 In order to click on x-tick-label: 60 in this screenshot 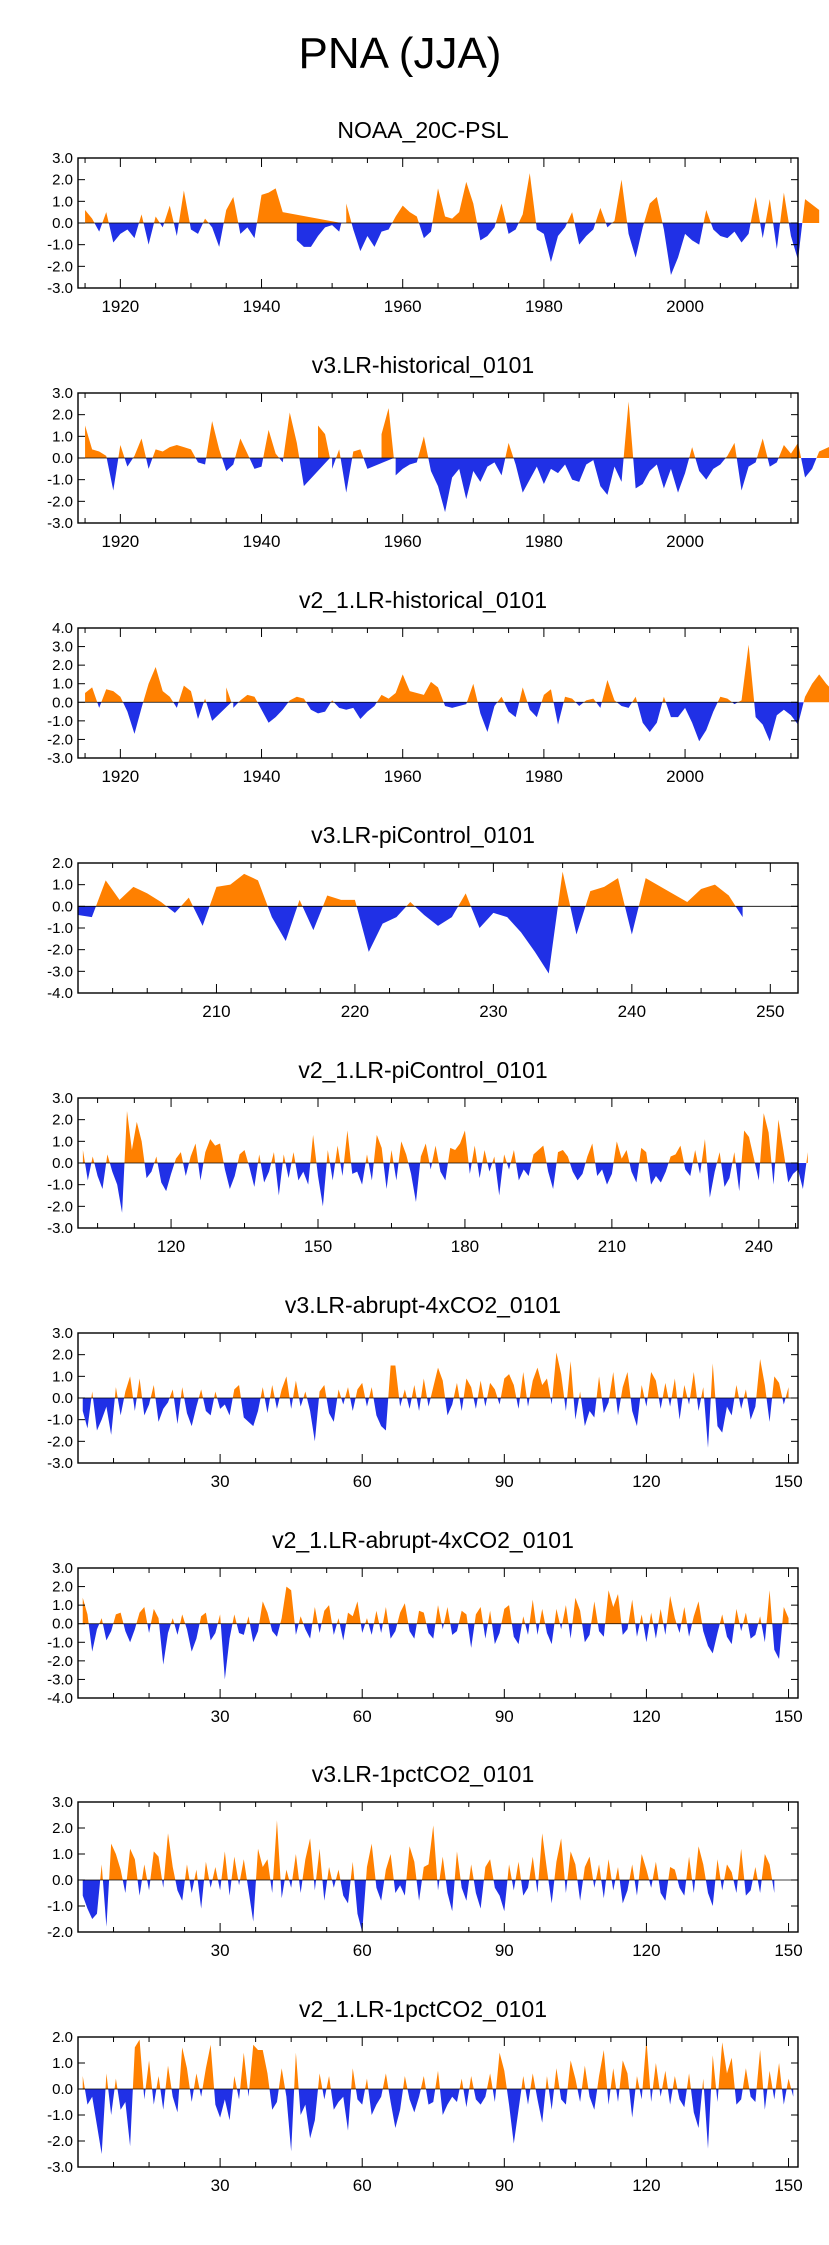, I will do `click(362, 1950)`.